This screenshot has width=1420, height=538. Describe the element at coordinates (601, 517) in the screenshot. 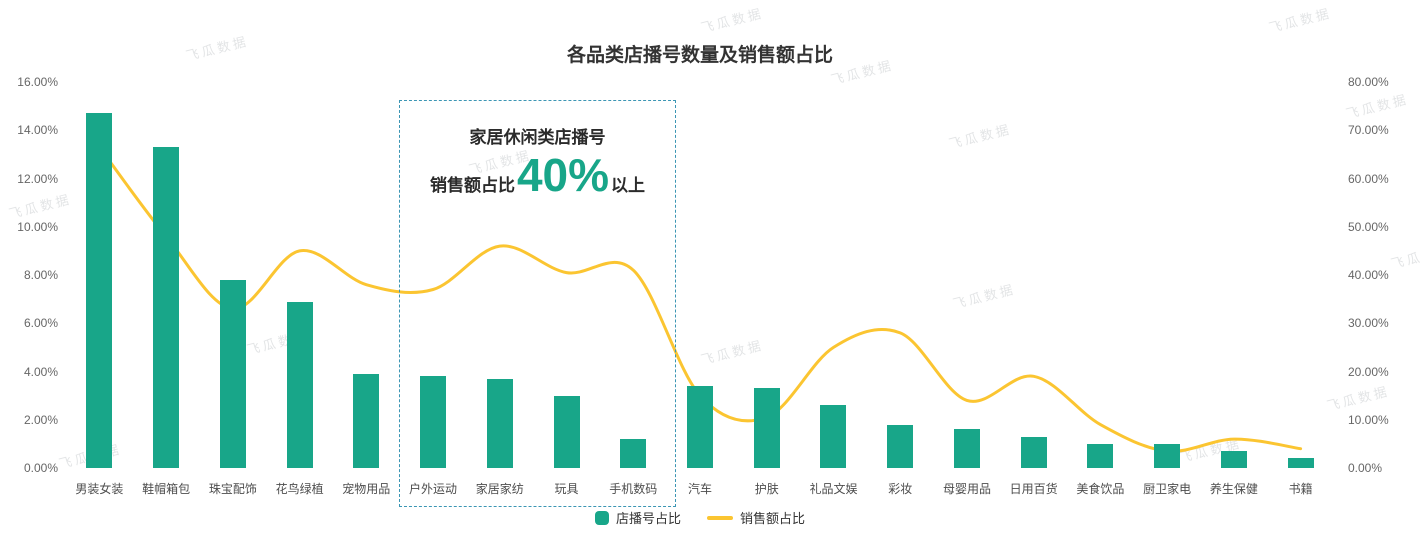

I see `bar-series-legend-marker` at that location.